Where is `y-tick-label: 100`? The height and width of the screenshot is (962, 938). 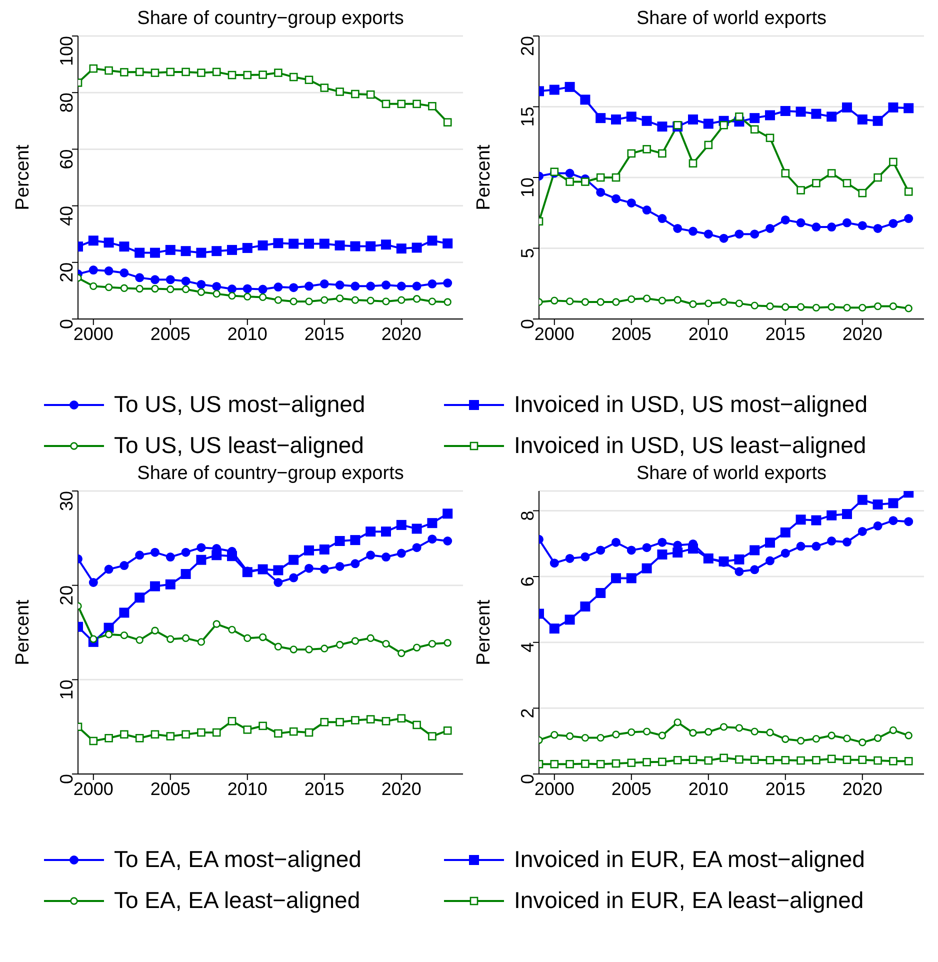
y-tick-label: 100 is located at coordinates (66, 51).